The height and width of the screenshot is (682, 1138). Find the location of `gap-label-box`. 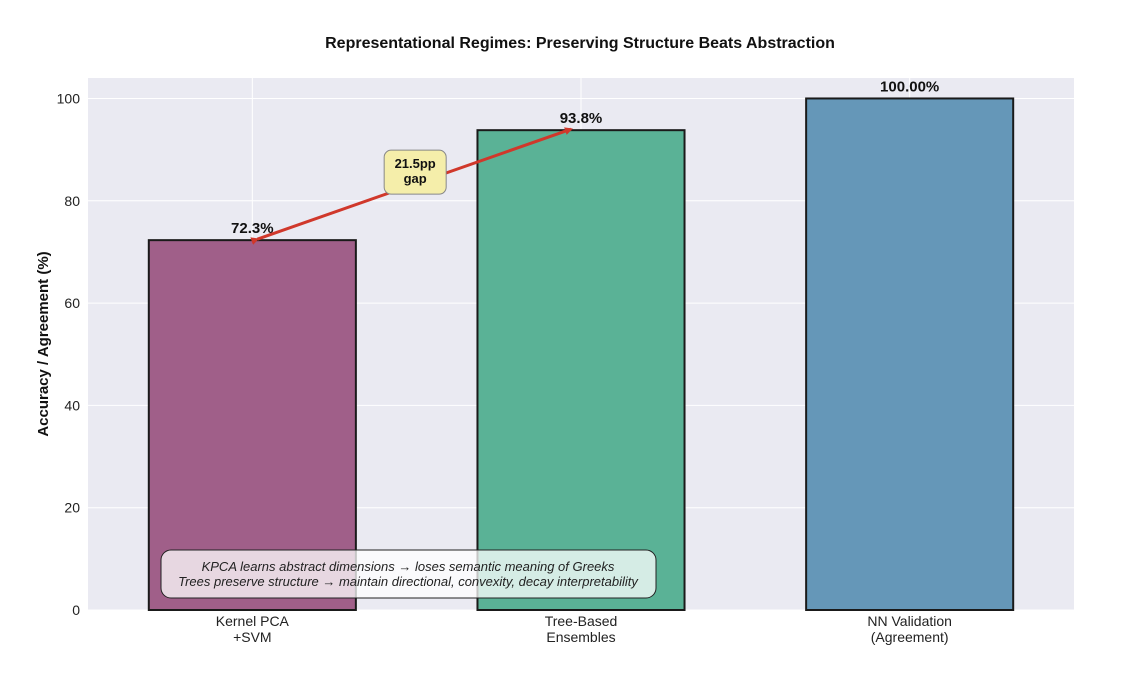

gap-label-box is located at coordinates (415, 172).